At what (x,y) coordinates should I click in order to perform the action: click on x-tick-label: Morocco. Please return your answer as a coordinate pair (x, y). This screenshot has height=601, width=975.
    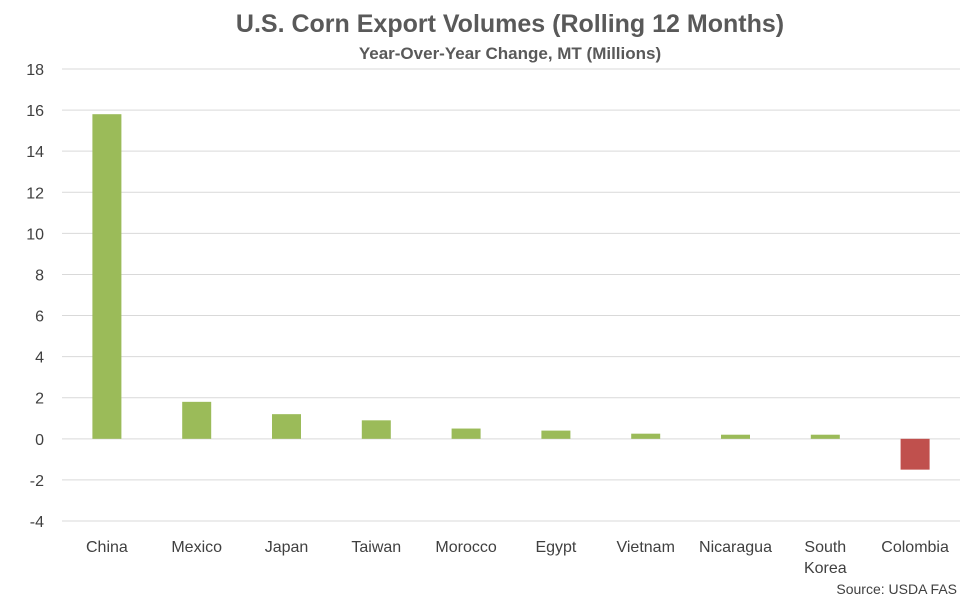
    Looking at the image, I should click on (465, 547).